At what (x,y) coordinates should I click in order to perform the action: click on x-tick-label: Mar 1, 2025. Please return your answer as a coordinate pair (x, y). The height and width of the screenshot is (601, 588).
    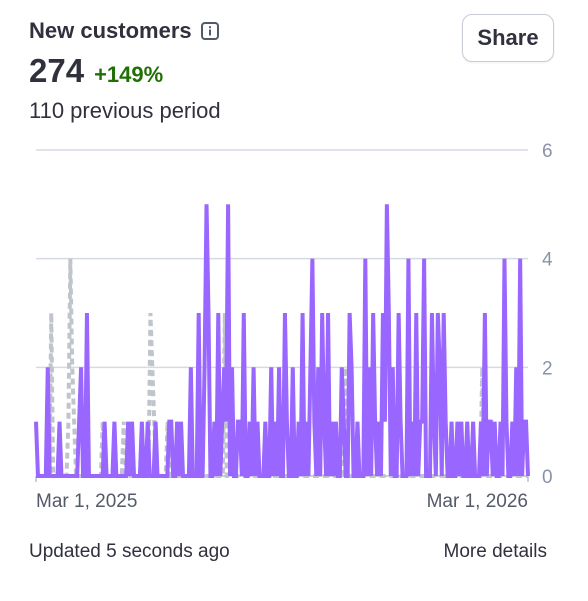
    Looking at the image, I should click on (86, 501).